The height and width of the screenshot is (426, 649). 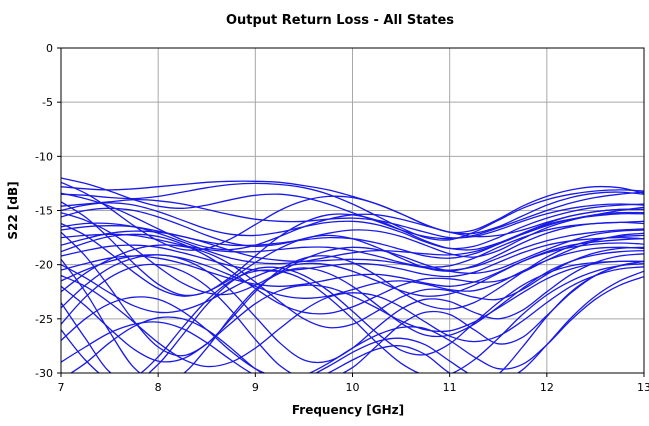 What do you see at coordinates (348, 410) in the screenshot?
I see `x-axis-label: Frequency [GHz]` at bounding box center [348, 410].